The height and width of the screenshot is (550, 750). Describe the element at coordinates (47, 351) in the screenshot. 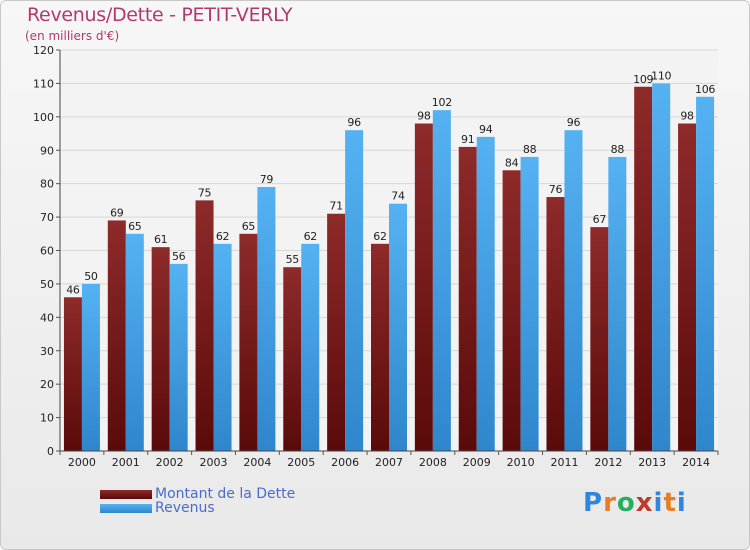

I see `y-tick-label: 30` at that location.